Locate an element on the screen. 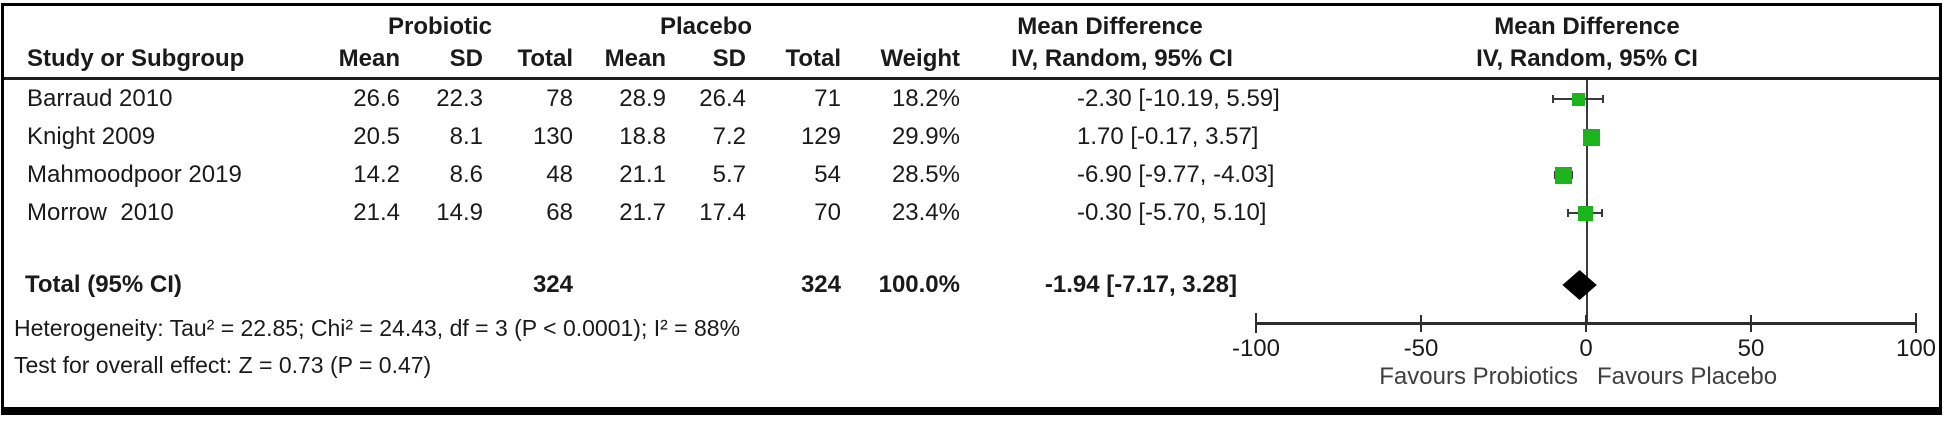 The image size is (1946, 423). axis-tick-label: -50 is located at coordinates (1421, 348).